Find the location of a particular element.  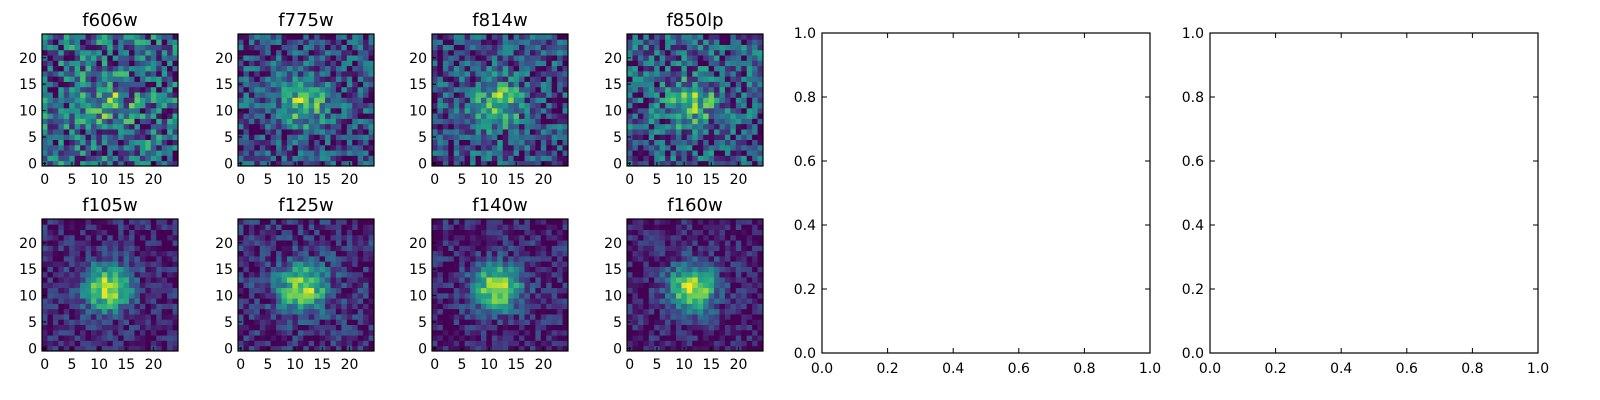

panel-title: f140w is located at coordinates (499, 205).